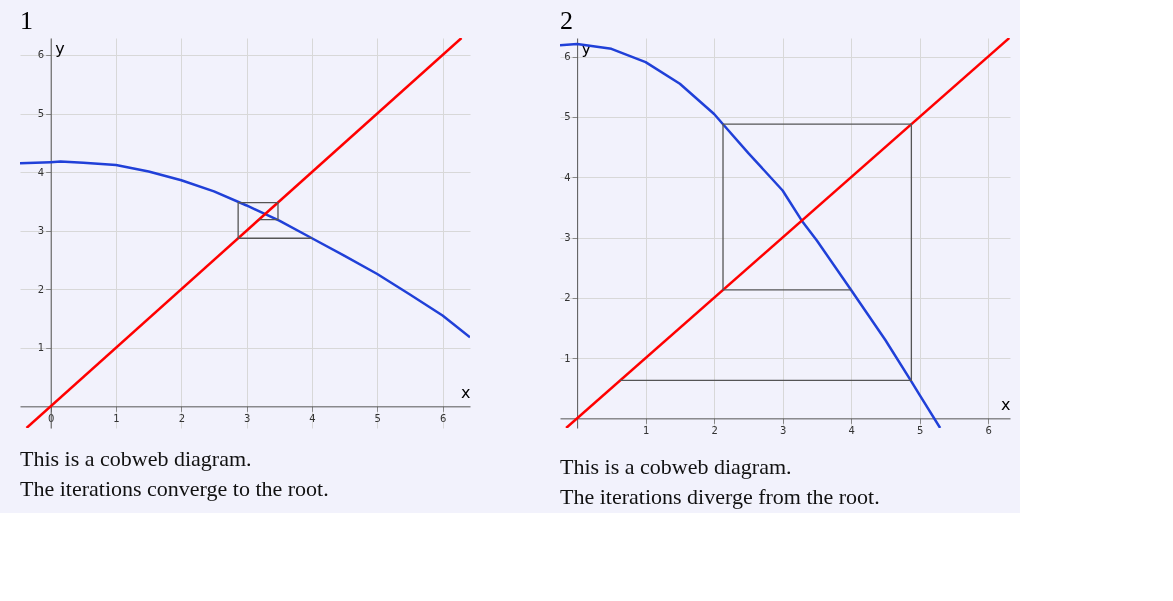  Describe the element at coordinates (245, 249) in the screenshot. I see `line-series` at that location.